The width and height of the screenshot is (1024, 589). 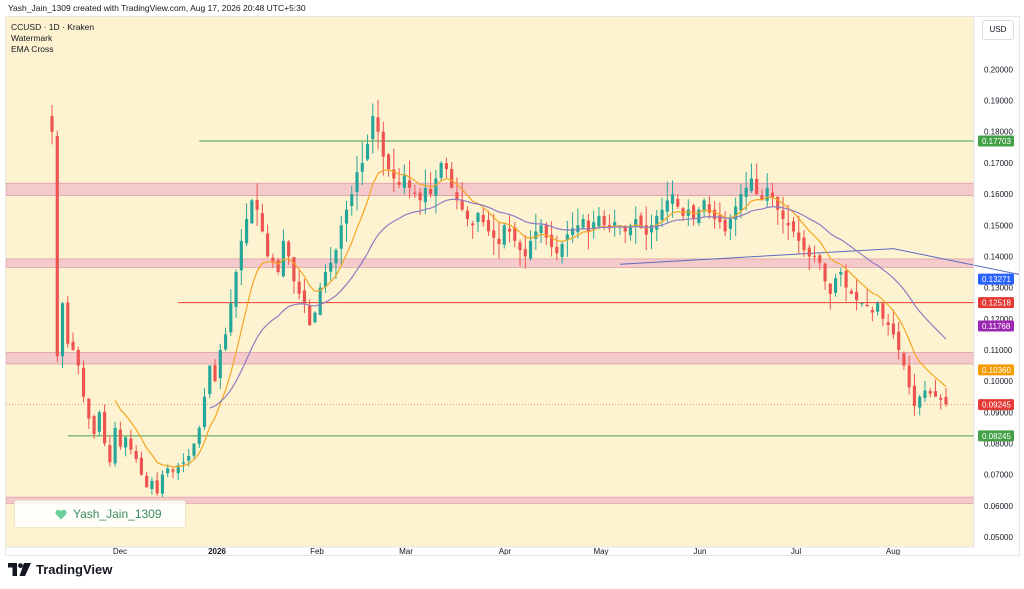 I want to click on price-tick-label: 0.11000, so click(x=998, y=350).